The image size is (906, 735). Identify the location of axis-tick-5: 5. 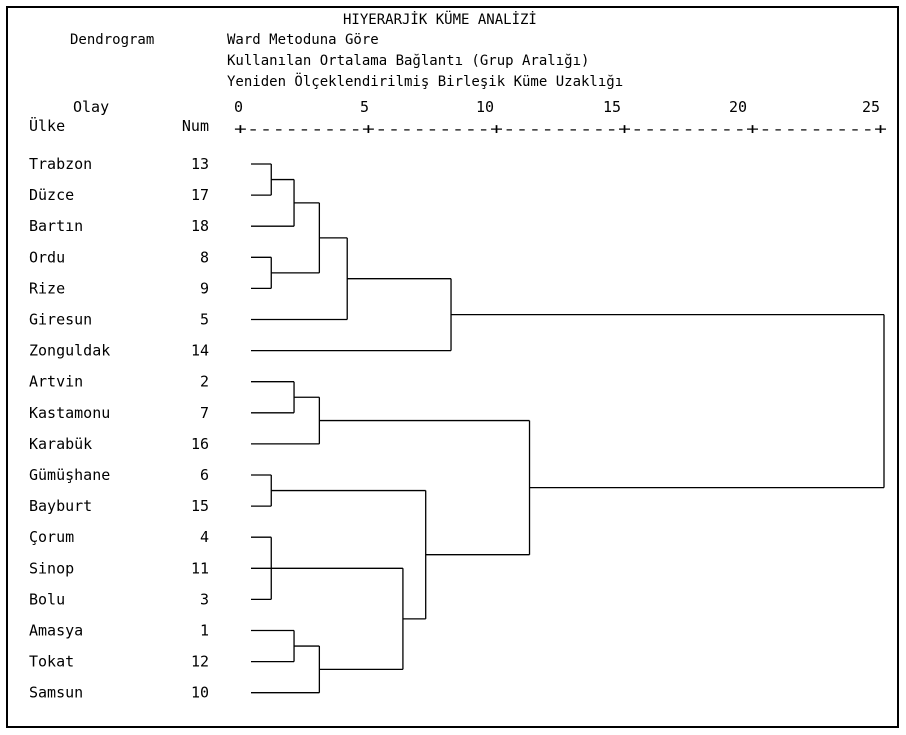
(364, 107).